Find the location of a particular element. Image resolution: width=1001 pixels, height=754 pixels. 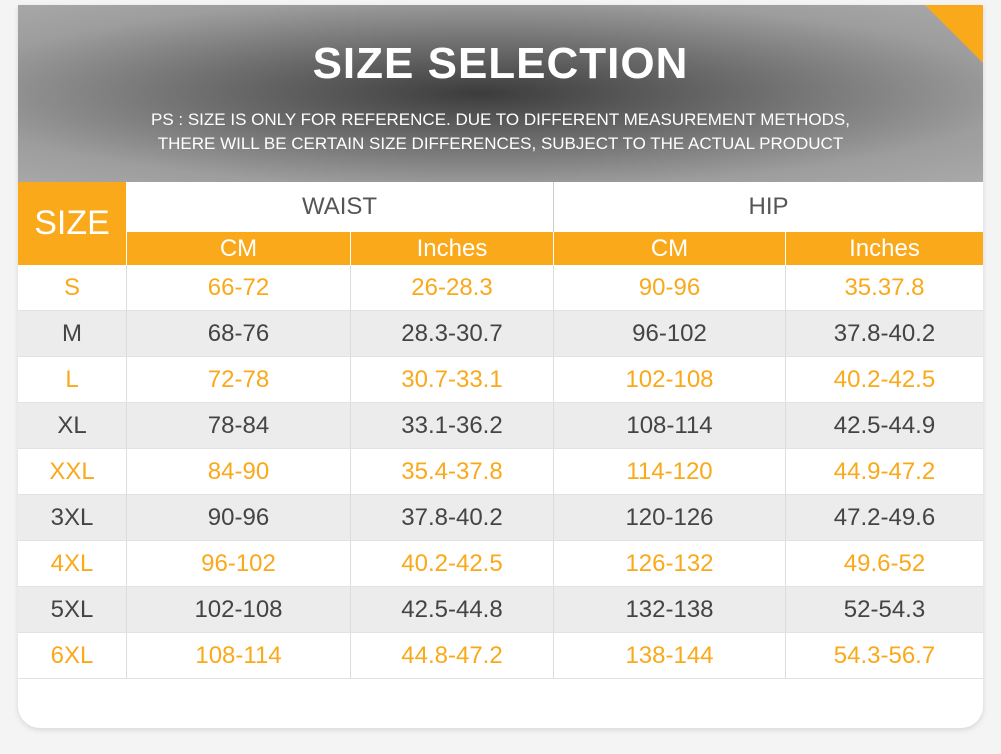

size-cell: 3XL is located at coordinates (72, 518).